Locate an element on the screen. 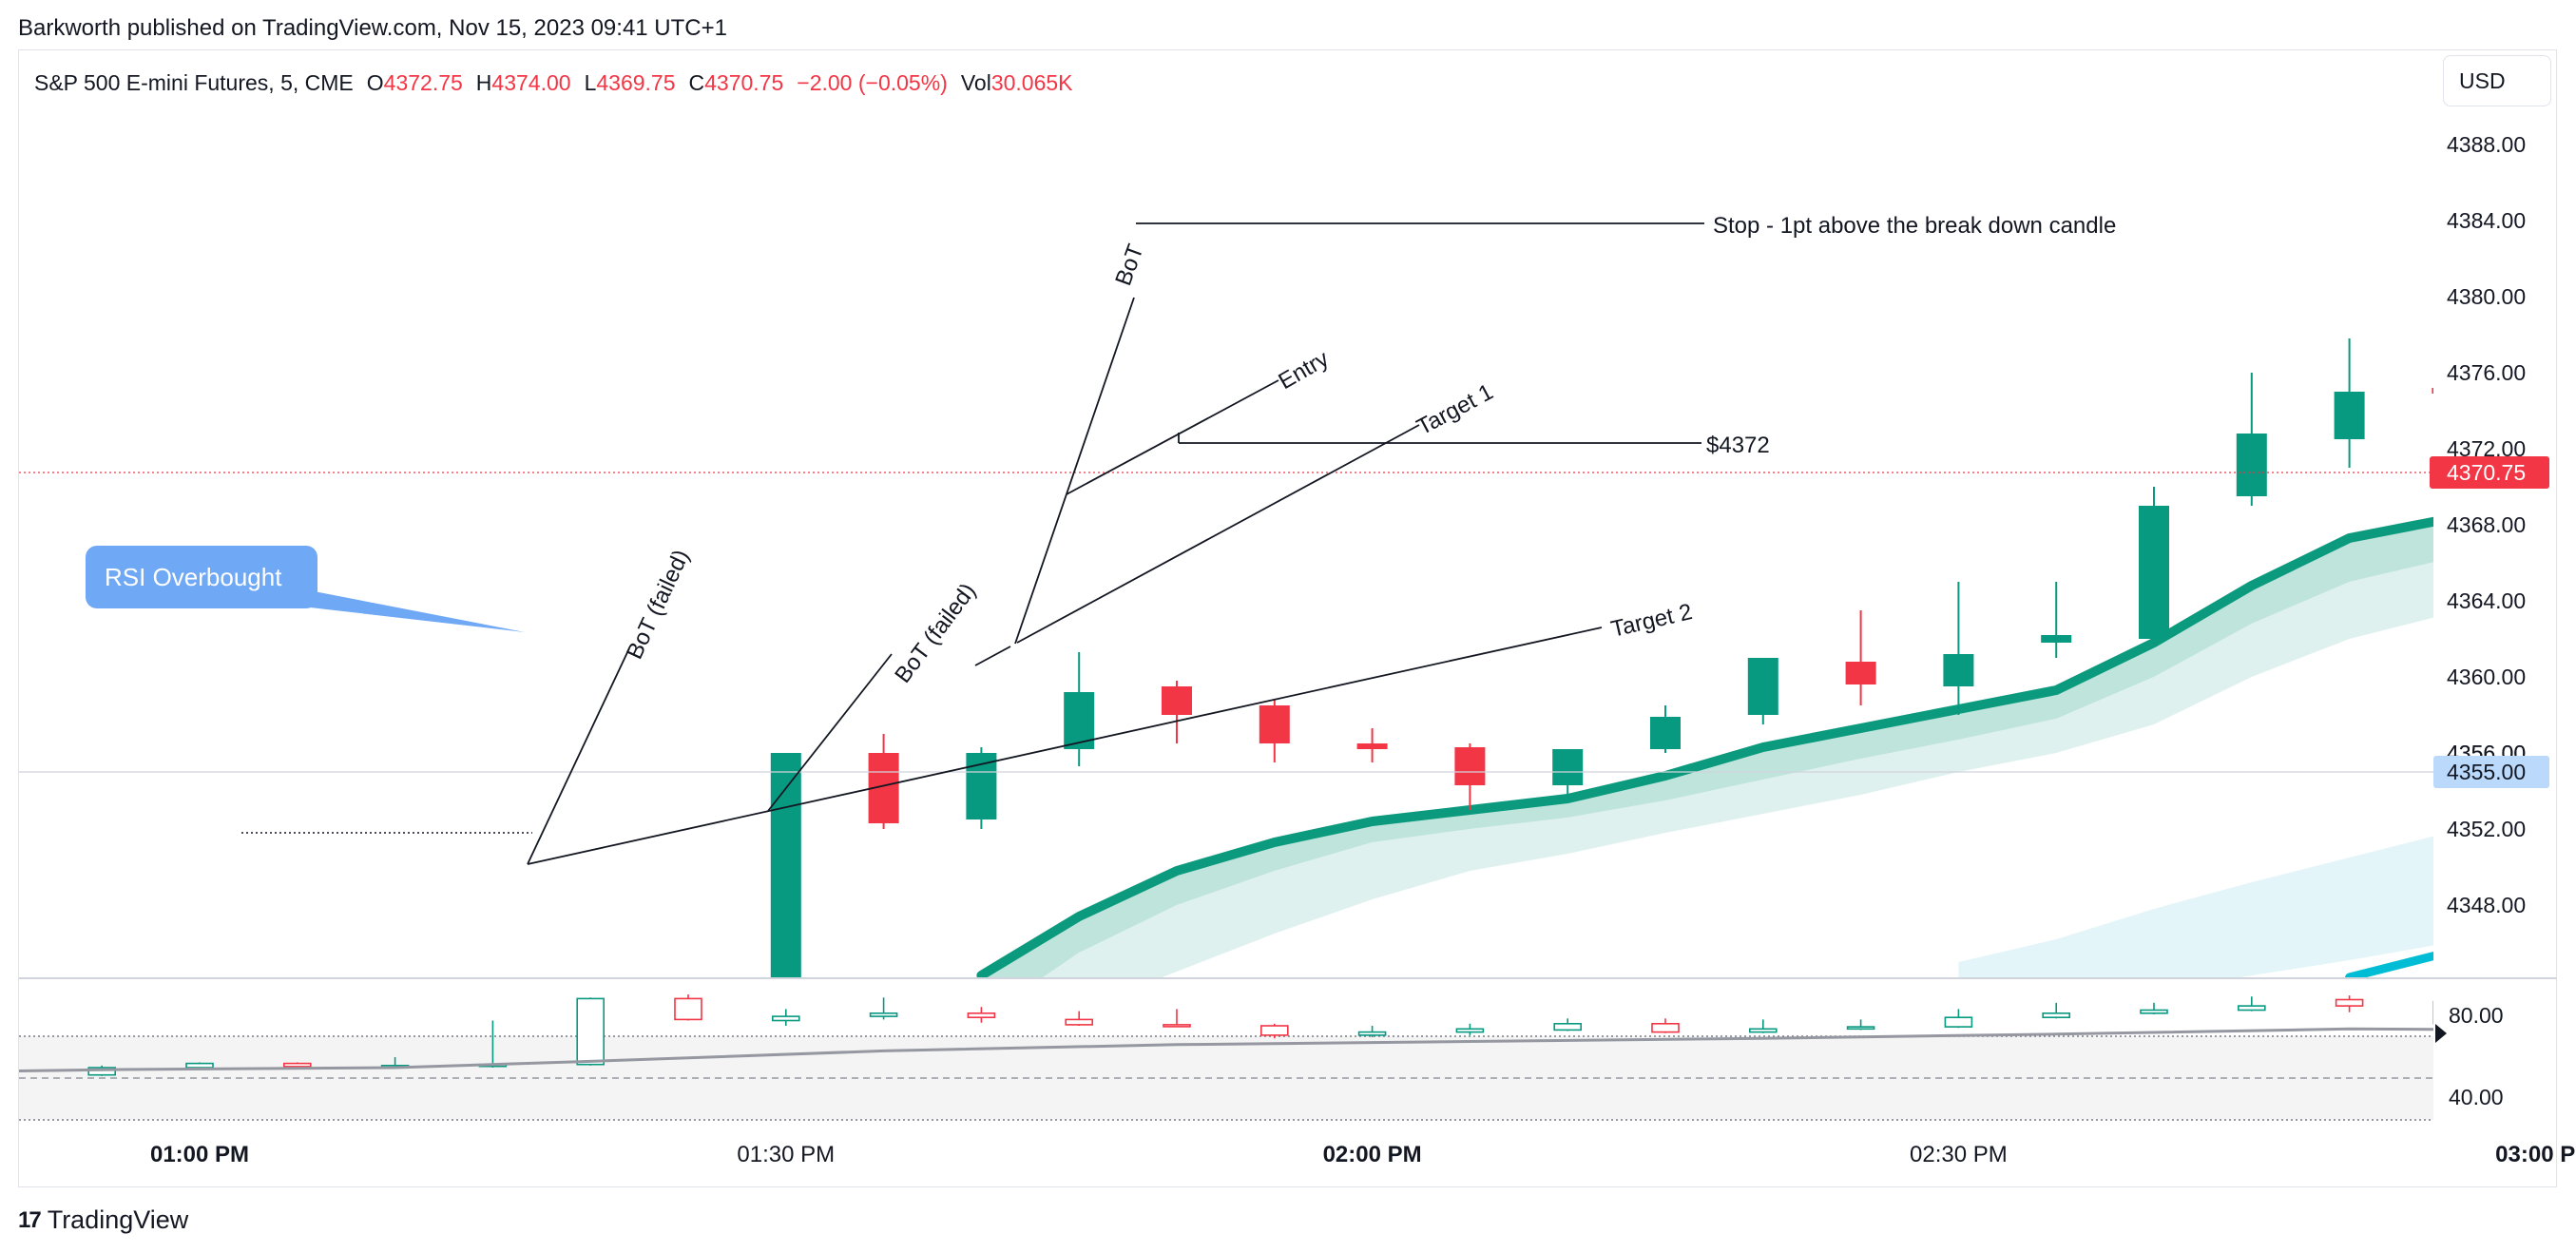  target1-line is located at coordinates (1218, 534).